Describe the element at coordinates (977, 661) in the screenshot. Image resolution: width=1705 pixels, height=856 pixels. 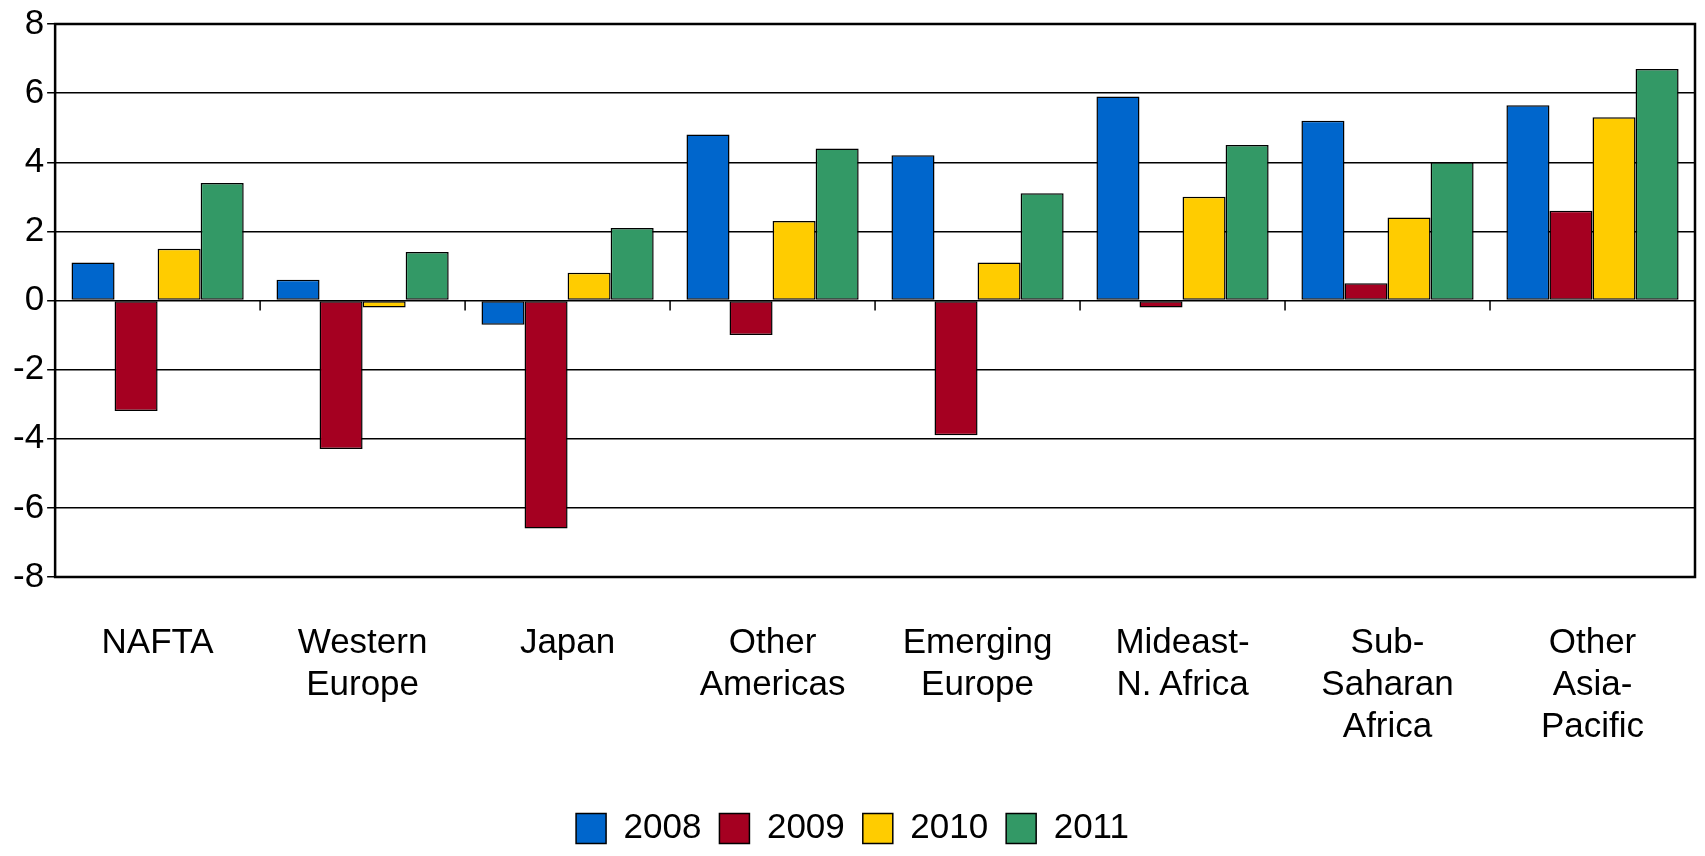
I see `x-tick-label: Emerging Europe` at that location.